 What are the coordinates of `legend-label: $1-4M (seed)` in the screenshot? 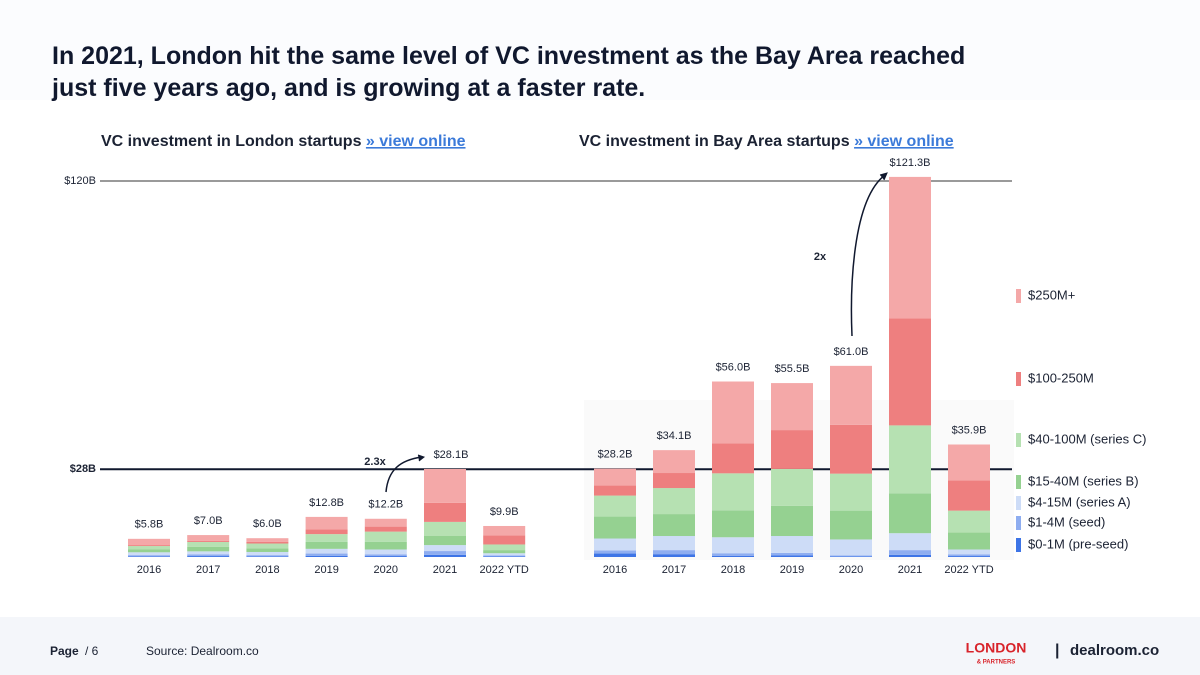 It's located at (1066, 521).